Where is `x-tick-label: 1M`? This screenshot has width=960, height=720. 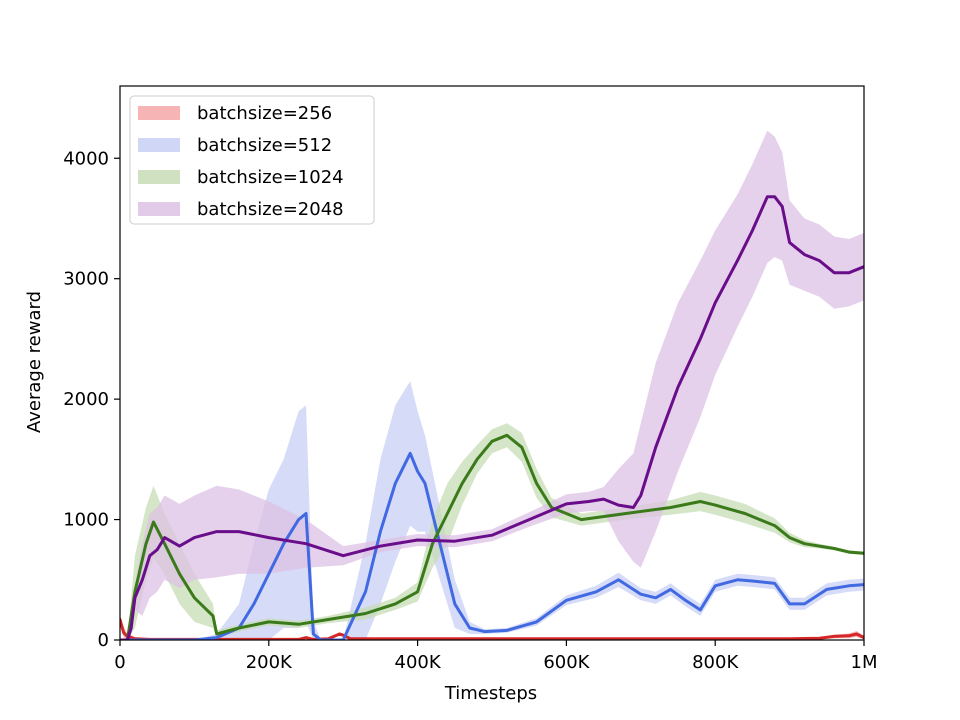
x-tick-label: 1M is located at coordinates (864, 662).